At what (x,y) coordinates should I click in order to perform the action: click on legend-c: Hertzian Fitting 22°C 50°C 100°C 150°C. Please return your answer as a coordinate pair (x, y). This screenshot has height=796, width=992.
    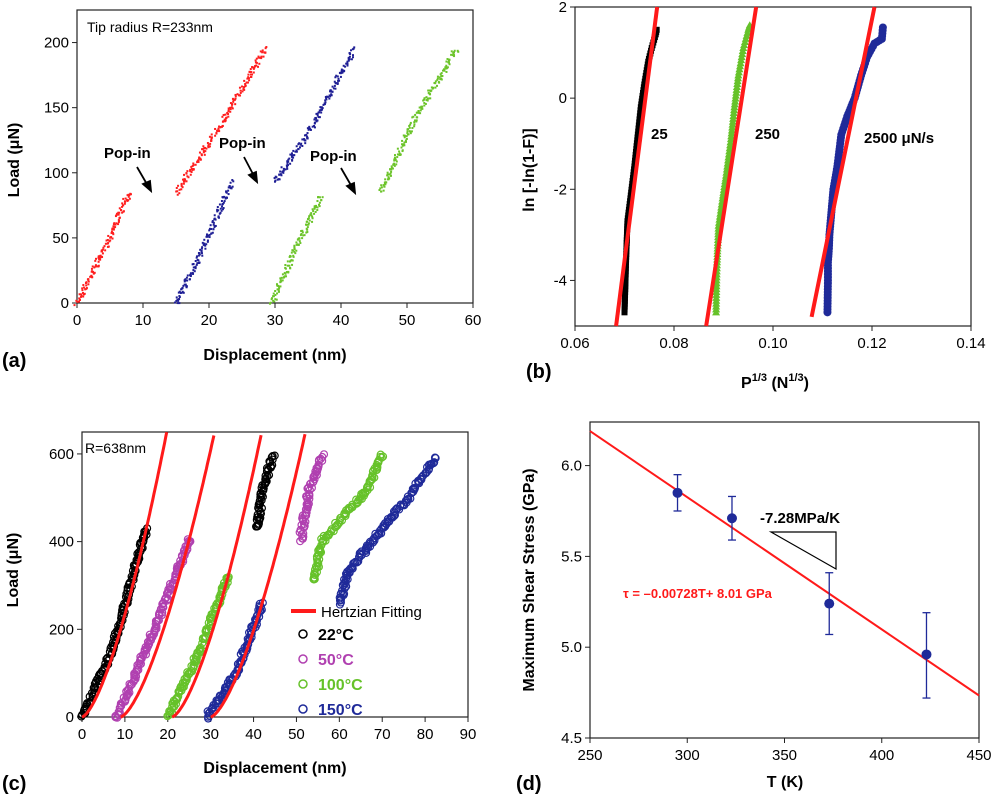
    Looking at the image, I should click on (356, 661).